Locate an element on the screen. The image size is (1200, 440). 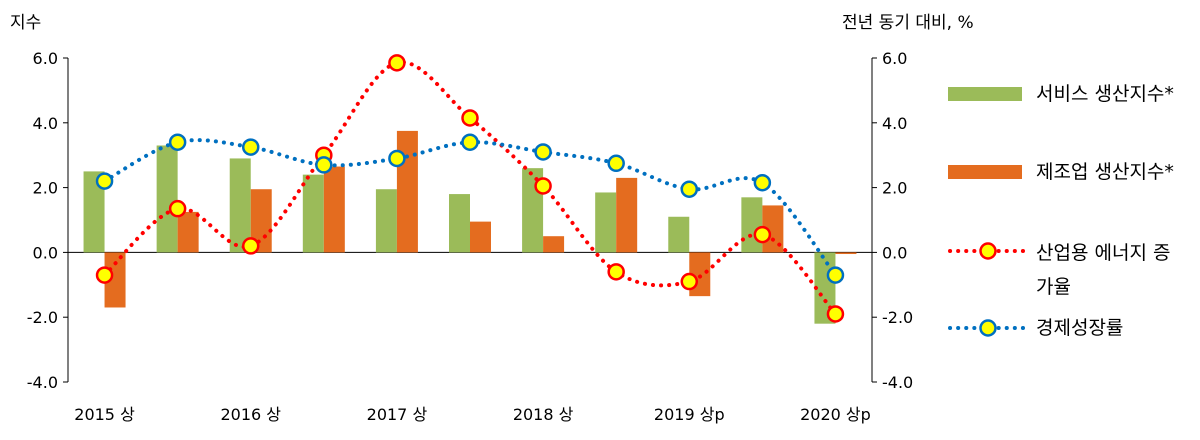
legend-swatch-manufacturing is located at coordinates (988, 172).